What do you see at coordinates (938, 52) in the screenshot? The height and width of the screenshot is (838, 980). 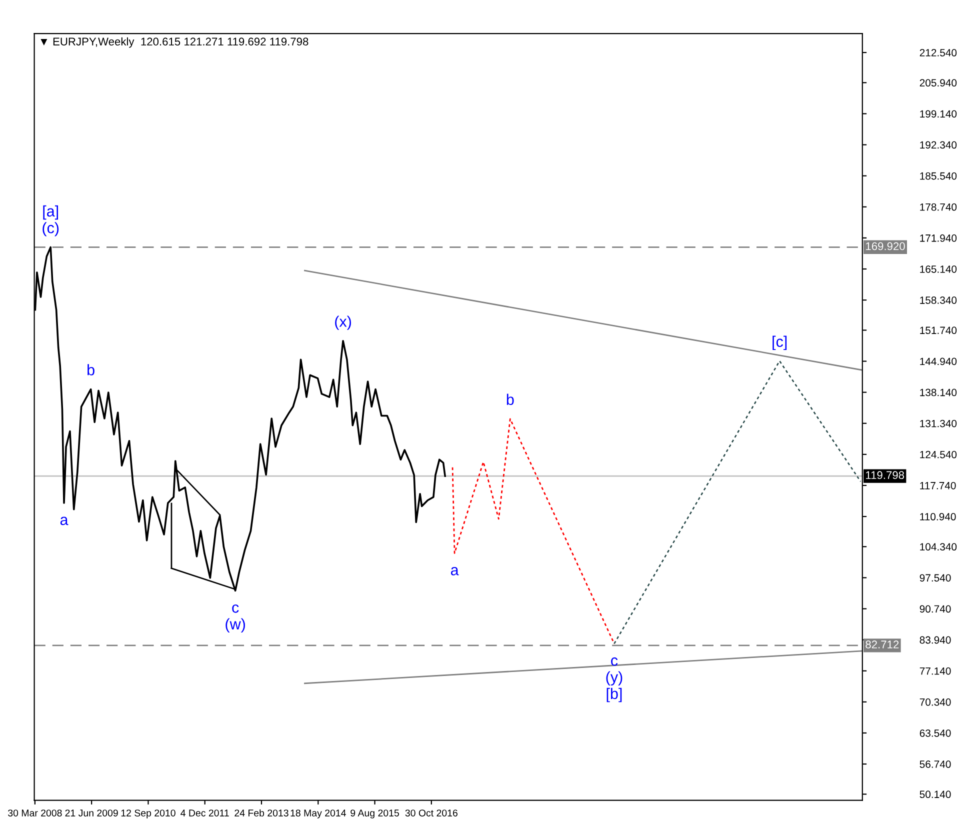 I see `y-tick-label: 212.540` at bounding box center [938, 52].